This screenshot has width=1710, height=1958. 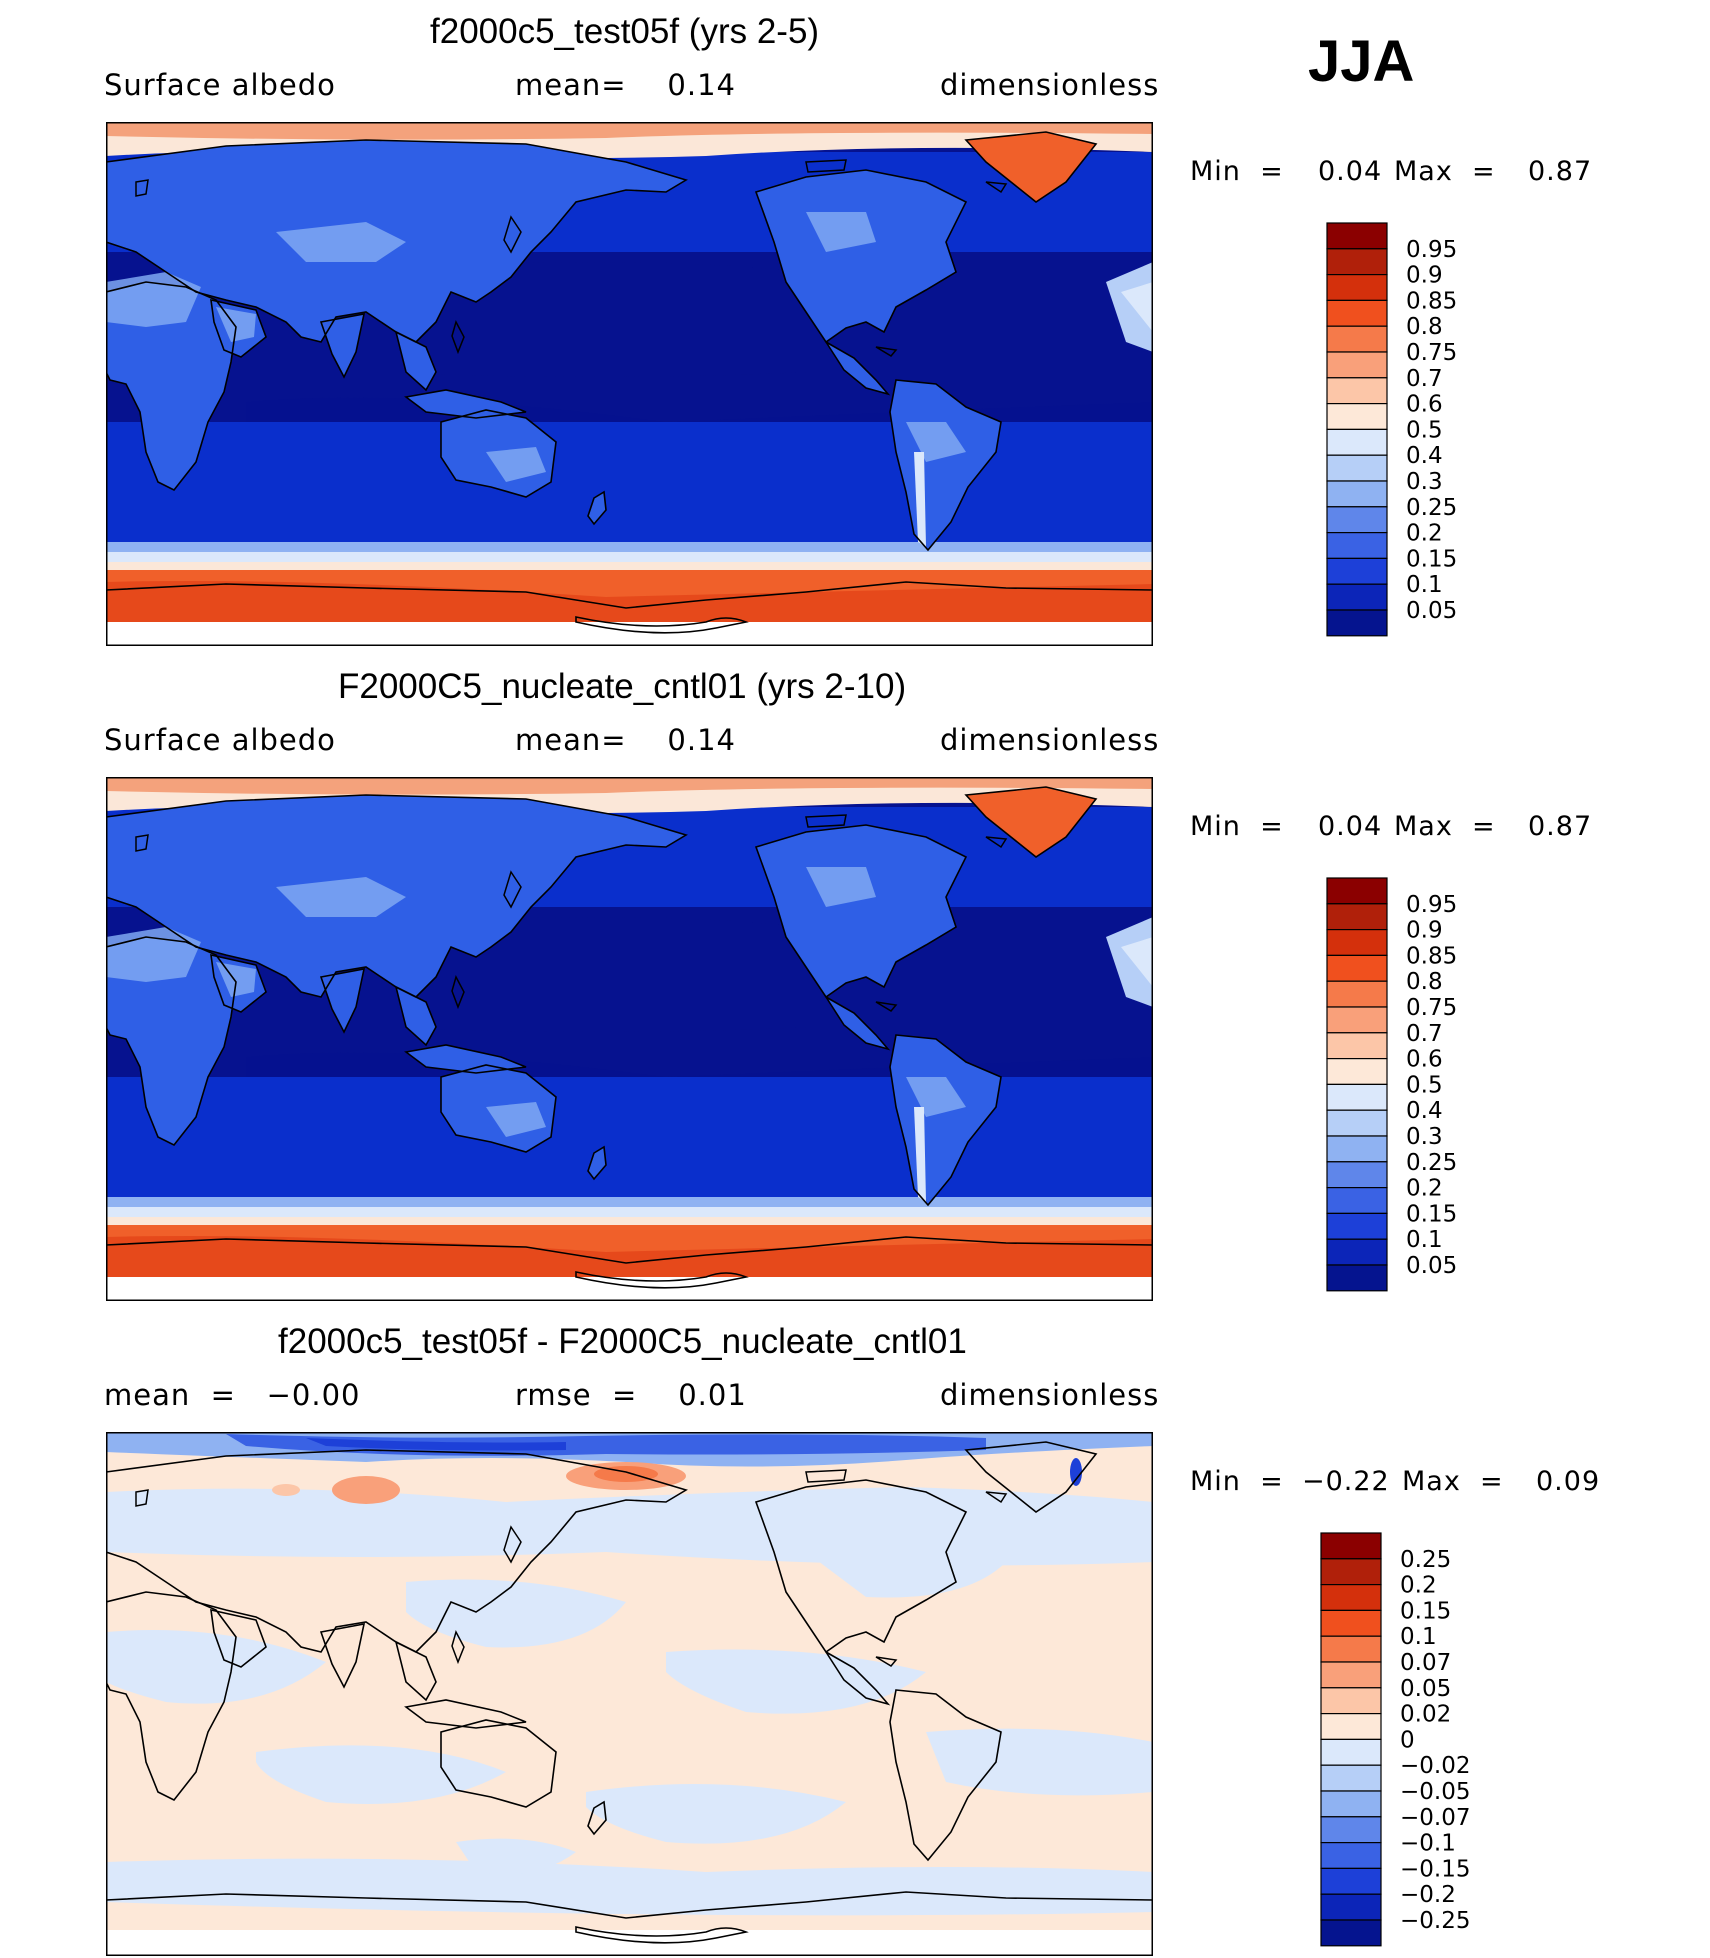 What do you see at coordinates (625, 740) in the screenshot?
I see `panel-2-mean-label: mean= 0.14` at bounding box center [625, 740].